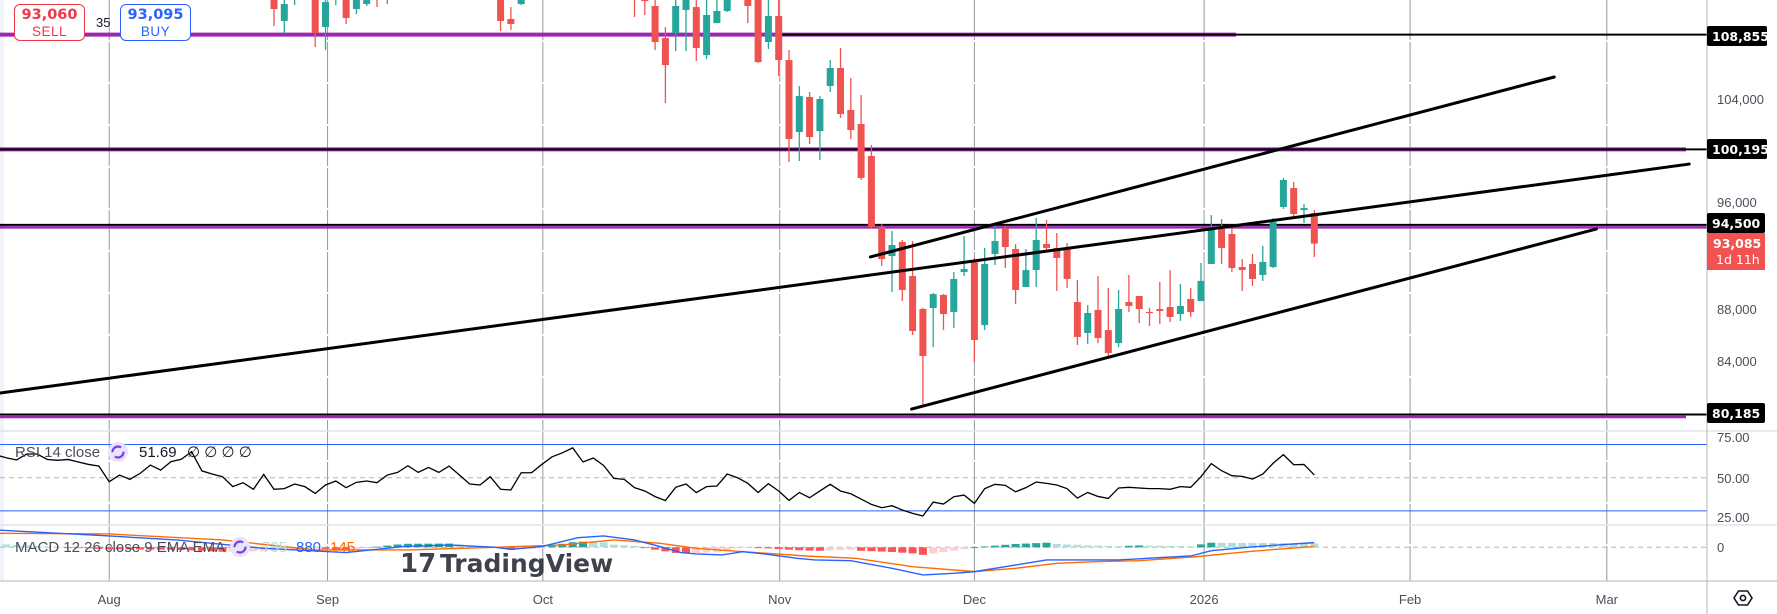  Describe the element at coordinates (543, 599) in the screenshot. I see `time-axis-label: Oct` at that location.